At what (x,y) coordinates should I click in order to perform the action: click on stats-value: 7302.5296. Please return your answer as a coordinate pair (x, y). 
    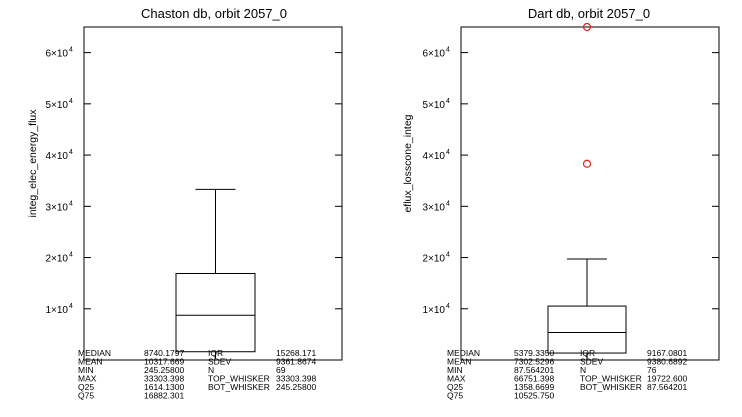
    Looking at the image, I should click on (534, 362).